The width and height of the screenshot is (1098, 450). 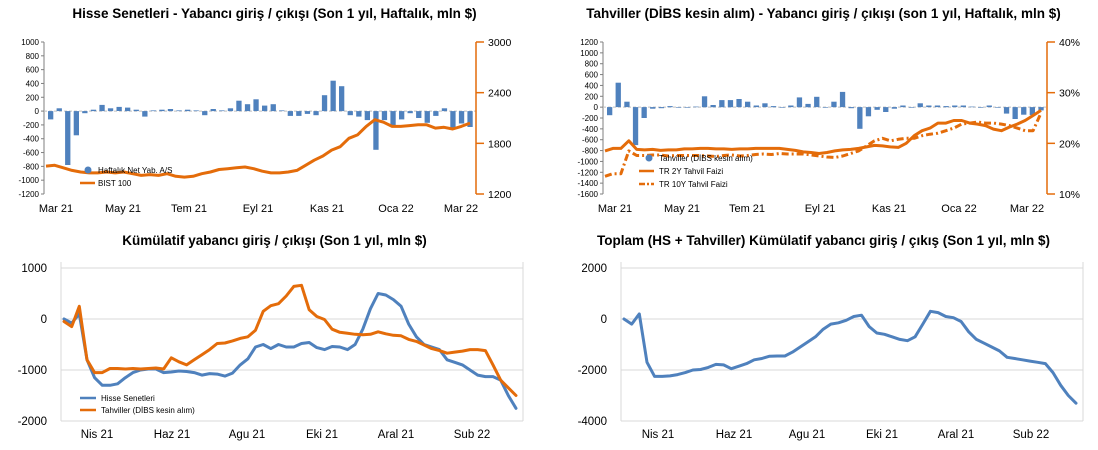 I want to click on y-left-tick-label: 400, so click(x=592, y=85).